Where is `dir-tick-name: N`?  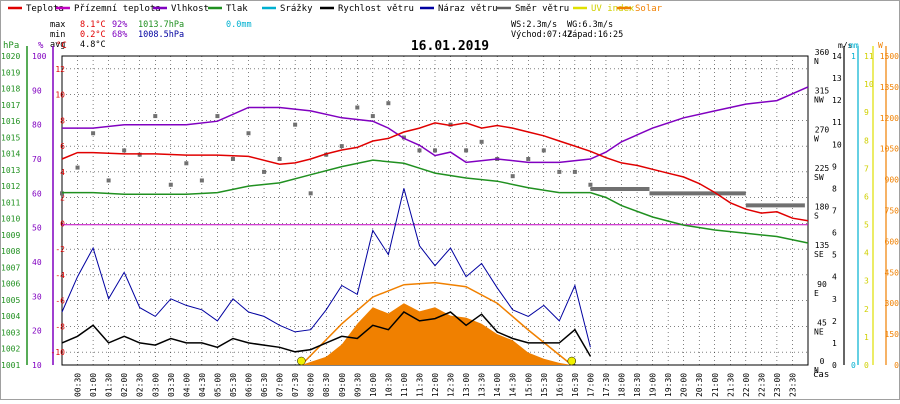
dir-tick-name: N is located at coordinates (816, 61).